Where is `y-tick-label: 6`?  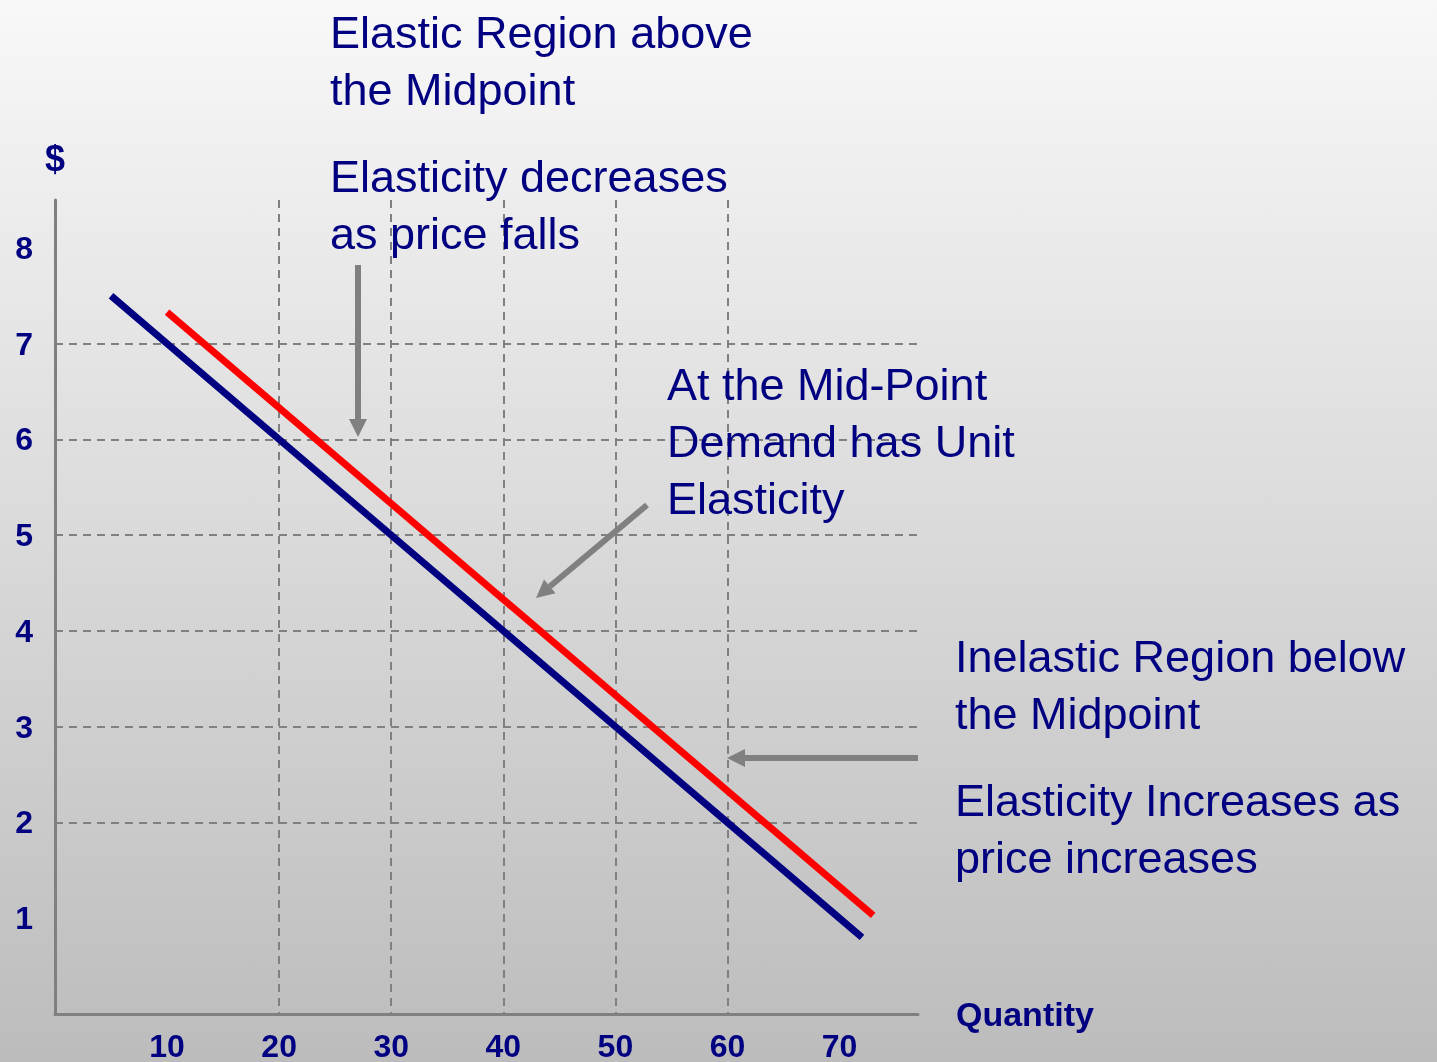
y-tick-label: 6 is located at coordinates (24, 439).